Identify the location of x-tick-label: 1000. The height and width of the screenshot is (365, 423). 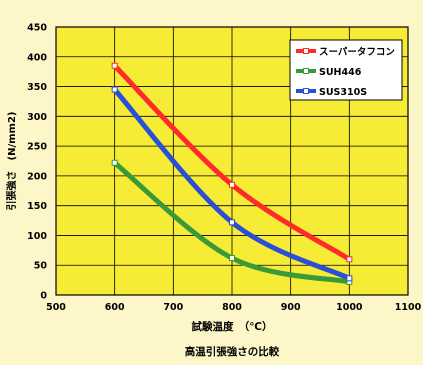
(349, 307).